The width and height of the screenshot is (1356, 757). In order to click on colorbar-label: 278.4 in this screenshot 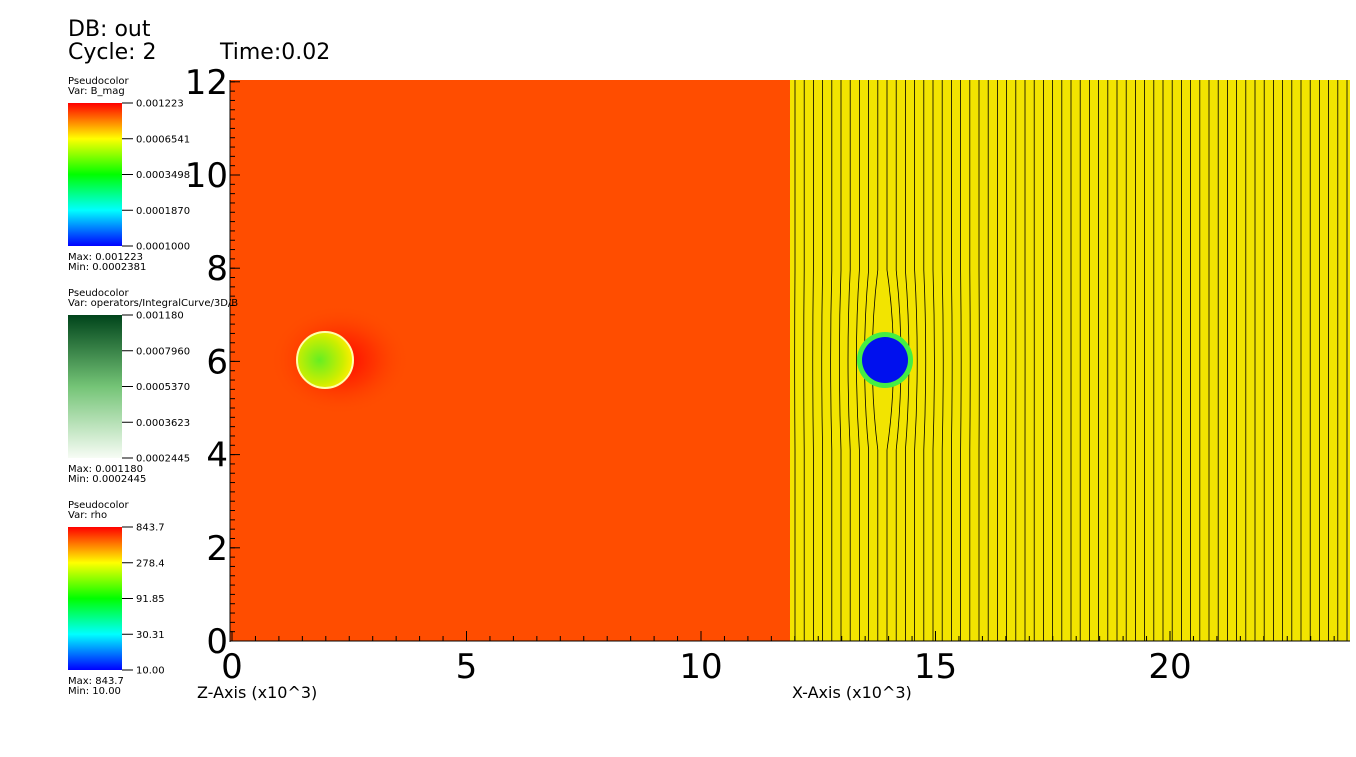, I will do `click(150, 563)`.